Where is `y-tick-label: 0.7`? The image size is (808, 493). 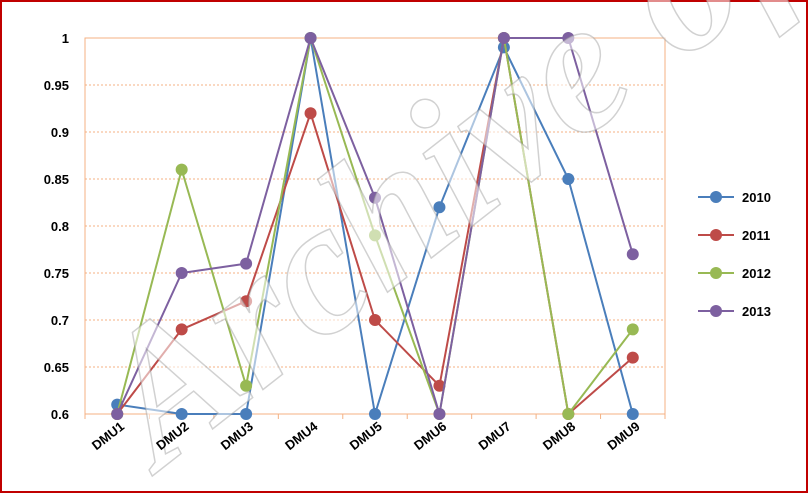 y-tick-label: 0.7 is located at coordinates (60, 320).